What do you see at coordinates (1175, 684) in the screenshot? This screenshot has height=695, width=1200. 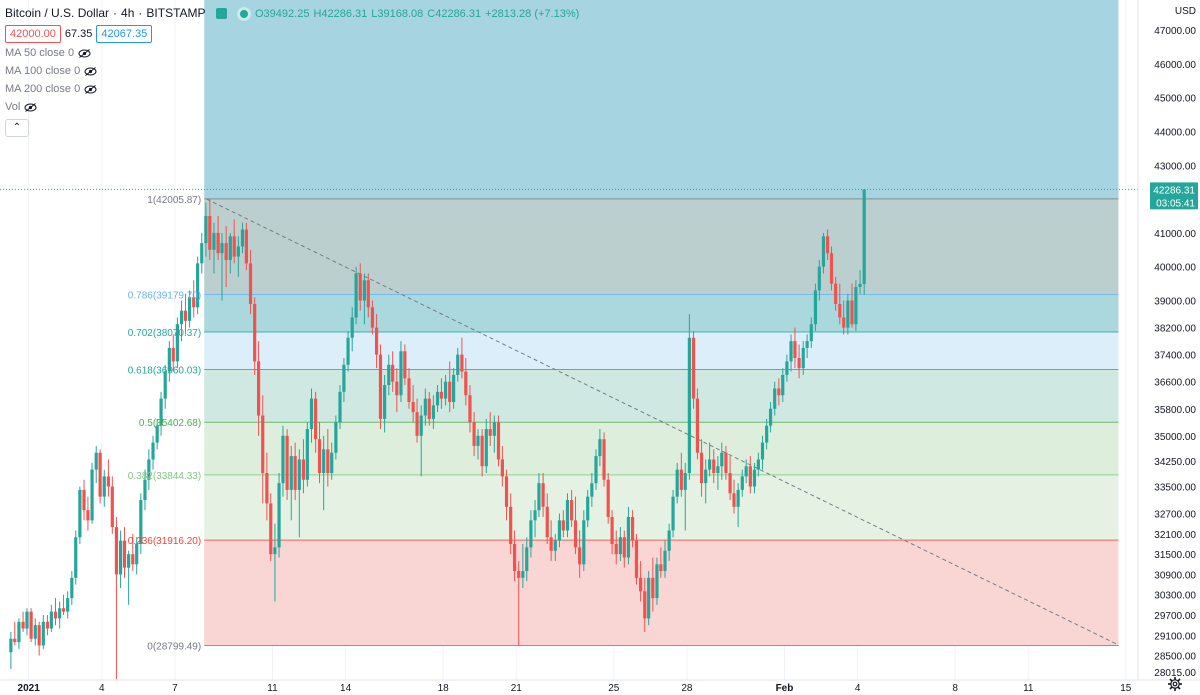 I see `settings-gear-icon` at bounding box center [1175, 684].